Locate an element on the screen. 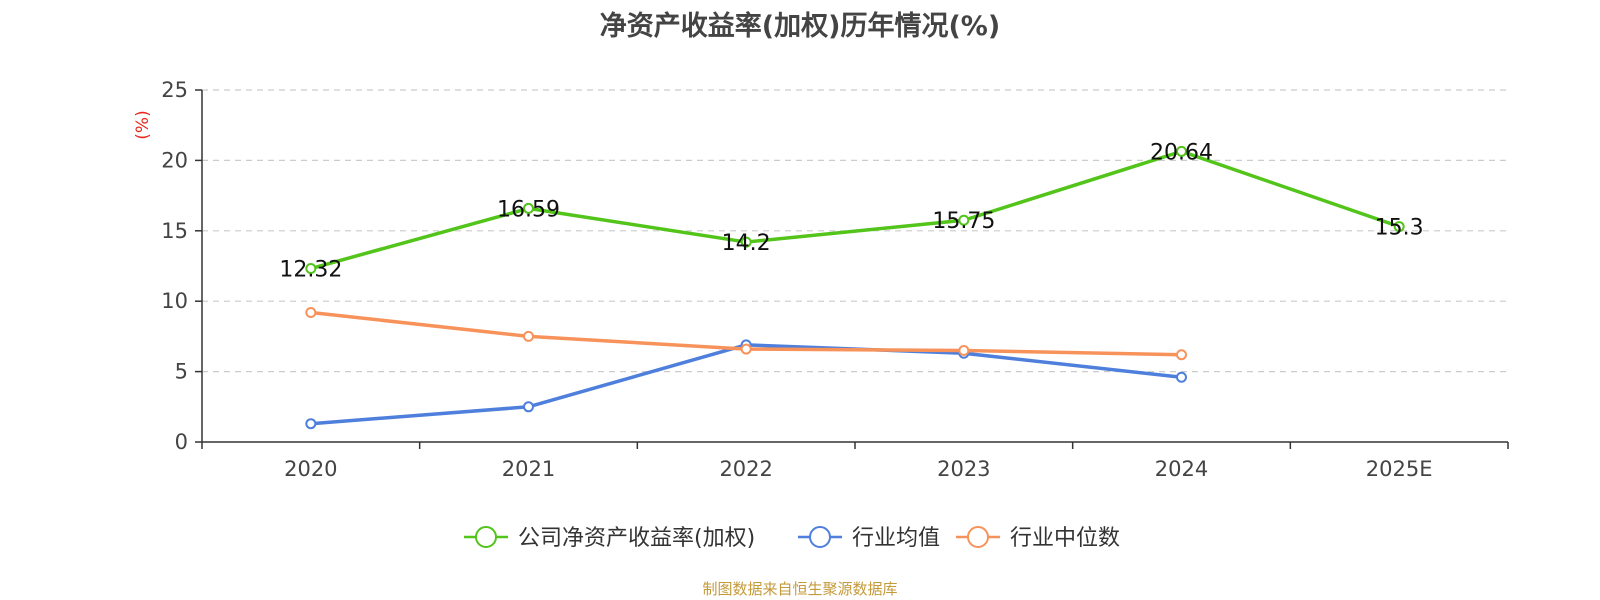  x-tick-label: 2020 is located at coordinates (310, 469).